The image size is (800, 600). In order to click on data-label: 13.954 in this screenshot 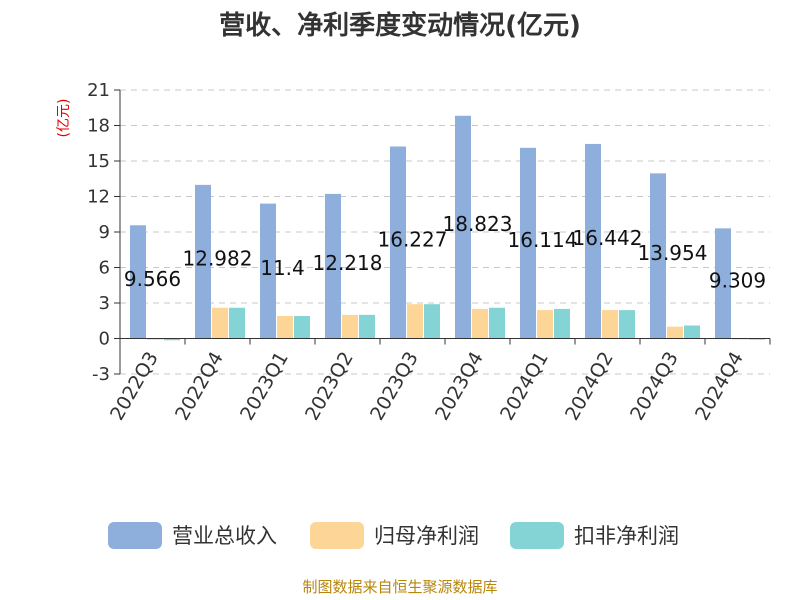, I will do `click(673, 253)`.